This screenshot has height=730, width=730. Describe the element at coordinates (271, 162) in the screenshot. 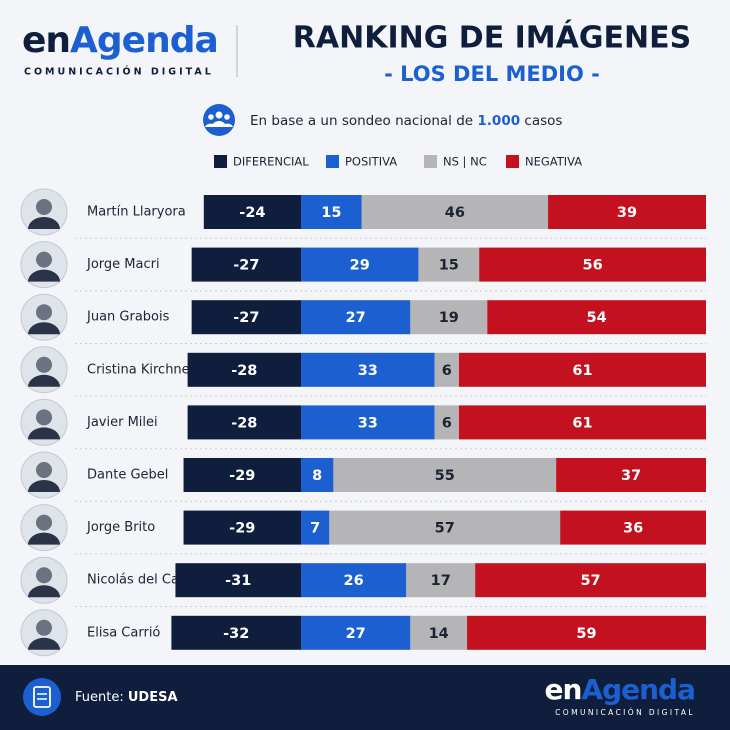

I see `legend-label: DIFERENCIAL` at that location.